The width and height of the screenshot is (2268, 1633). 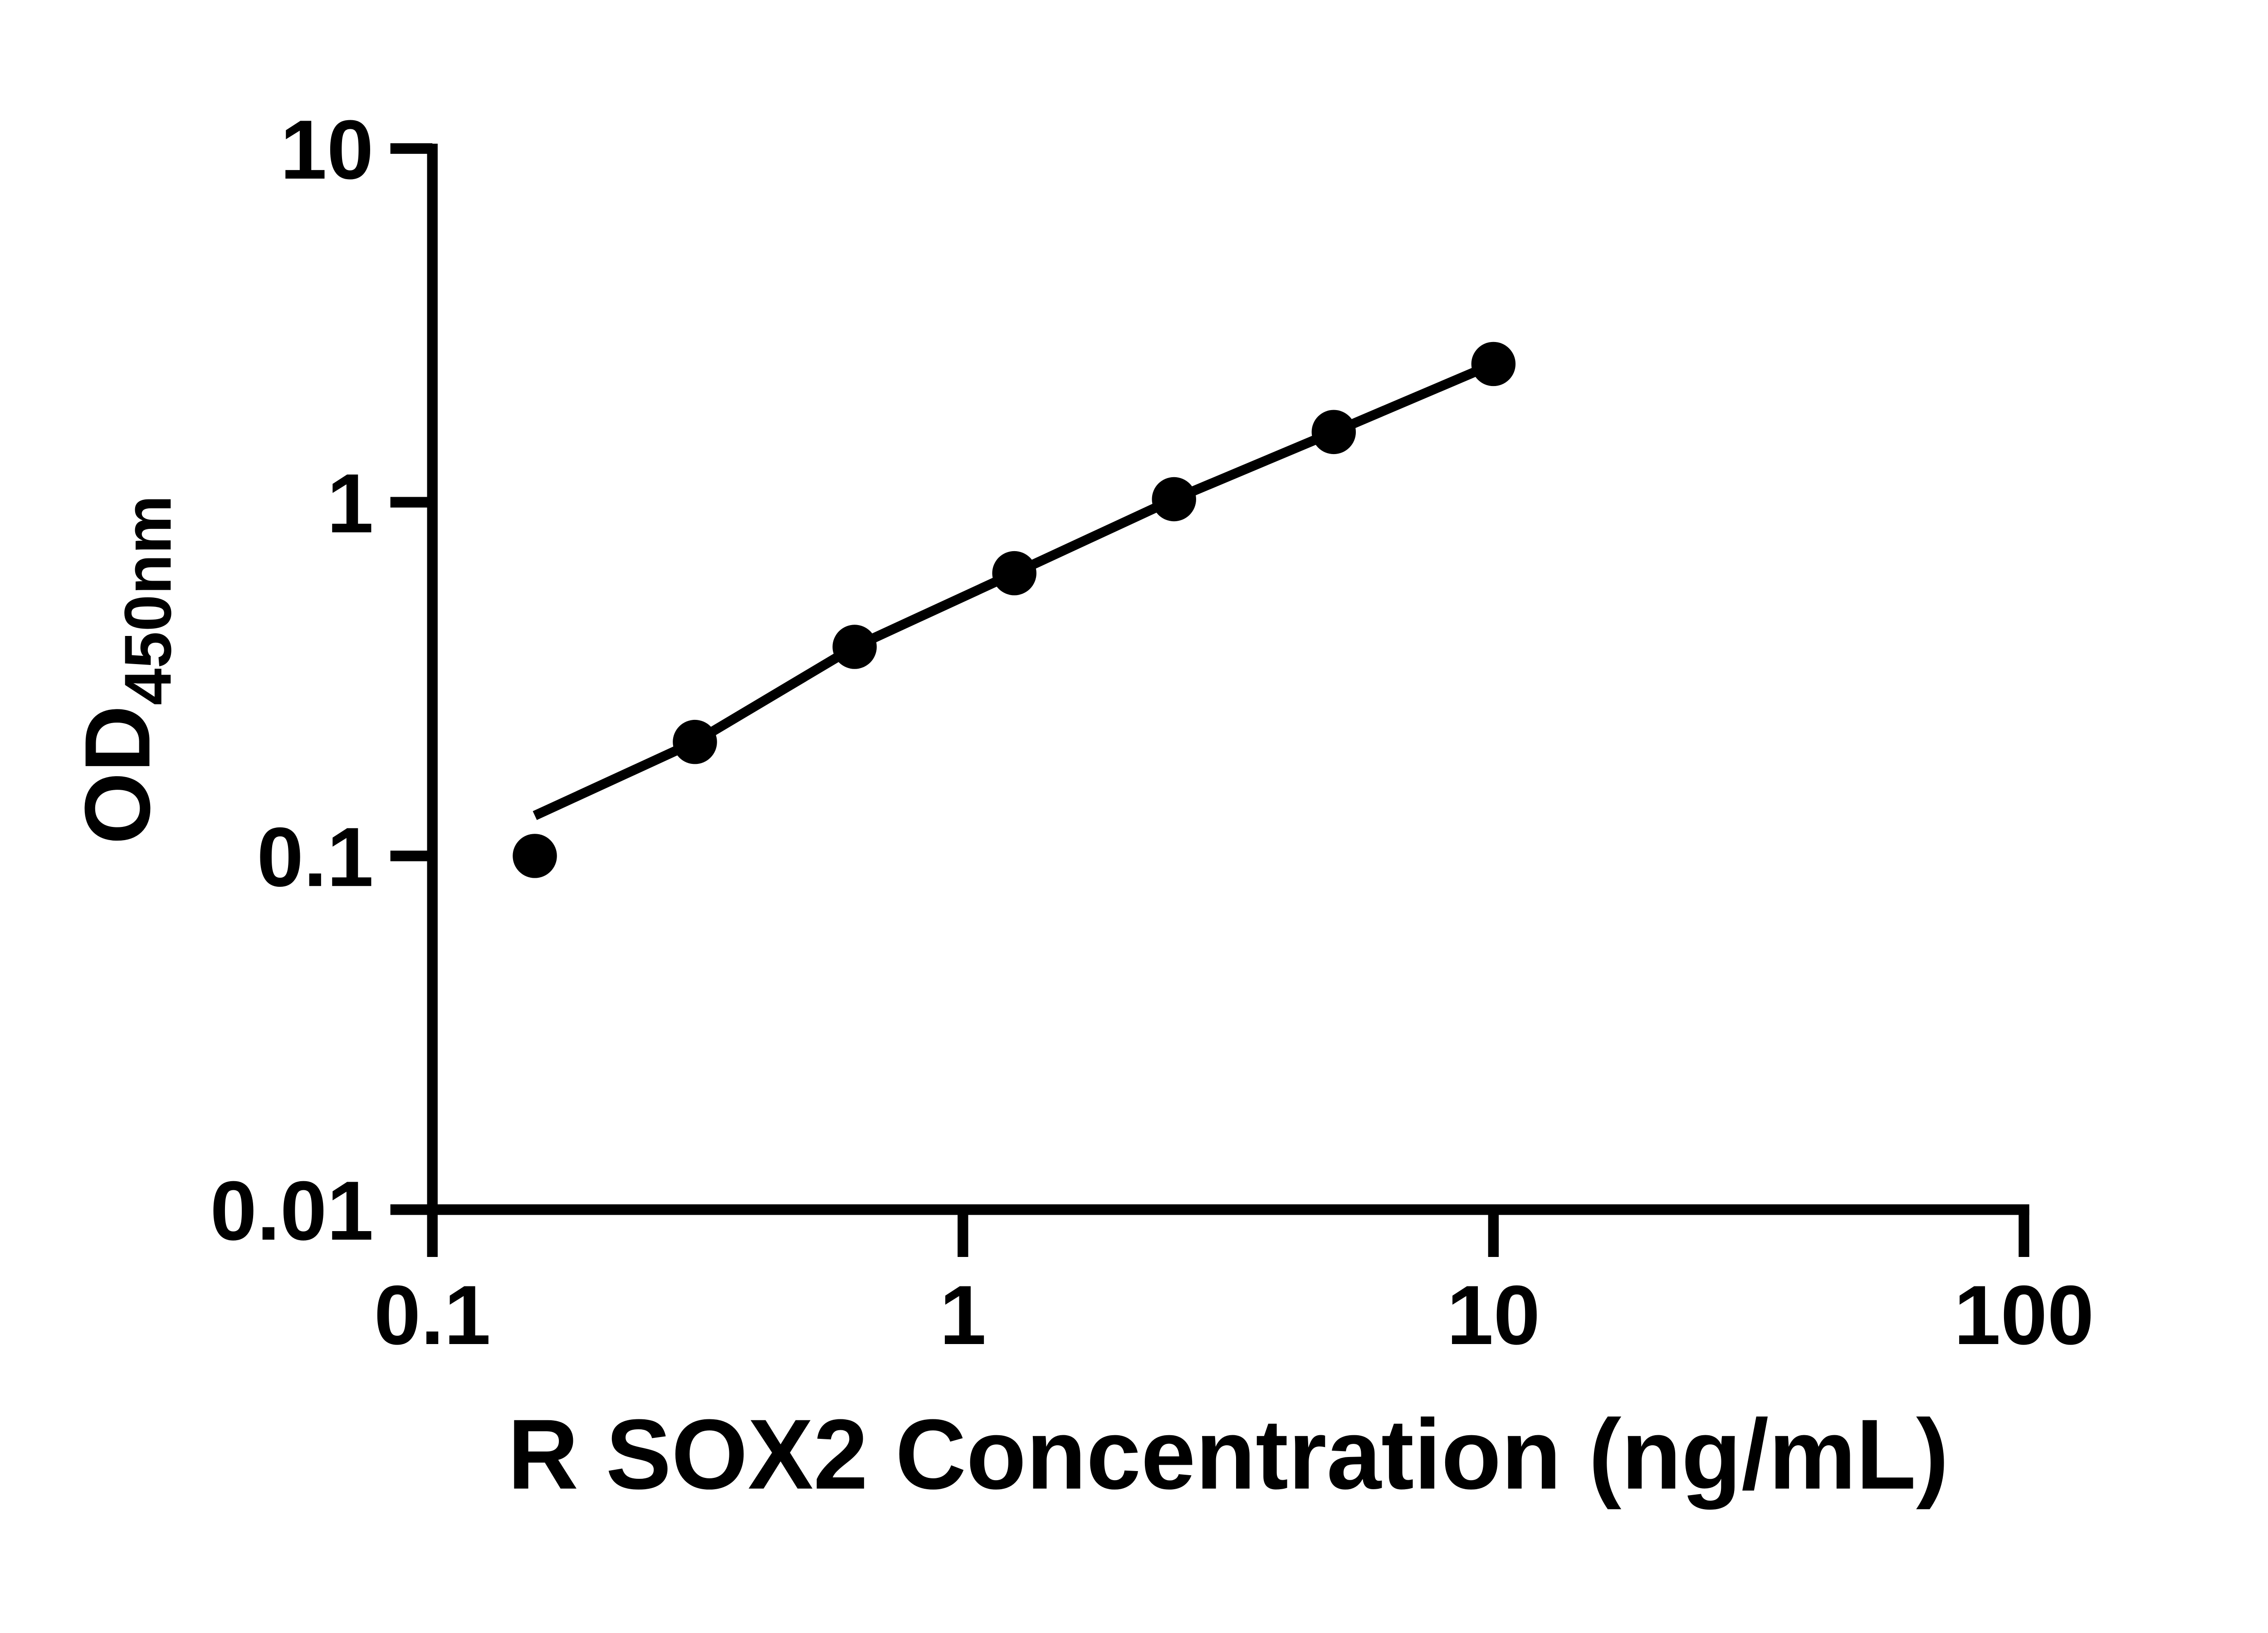 What do you see at coordinates (433, 1315) in the screenshot?
I see `x-tick-label: 0.1` at bounding box center [433, 1315].